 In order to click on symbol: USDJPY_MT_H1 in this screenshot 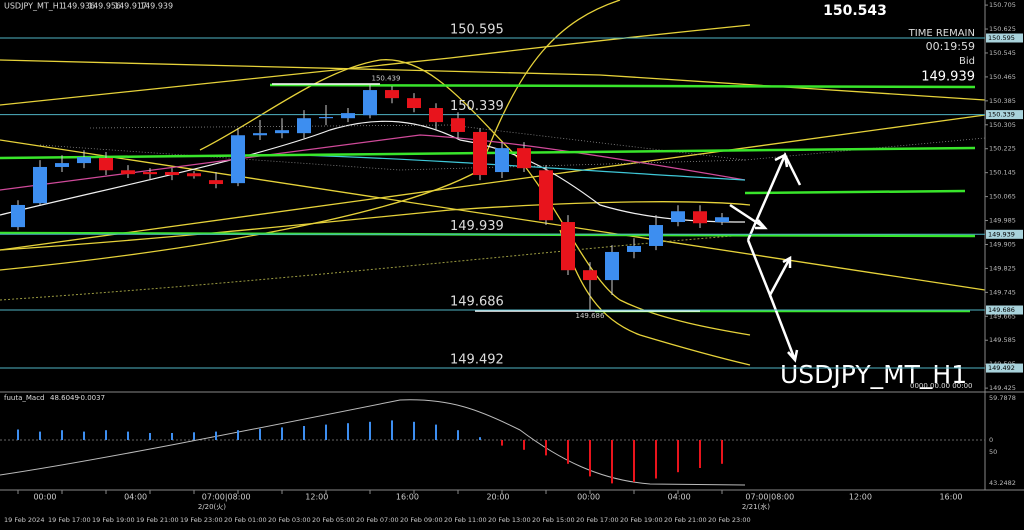, I will do `click(34, 6)`.